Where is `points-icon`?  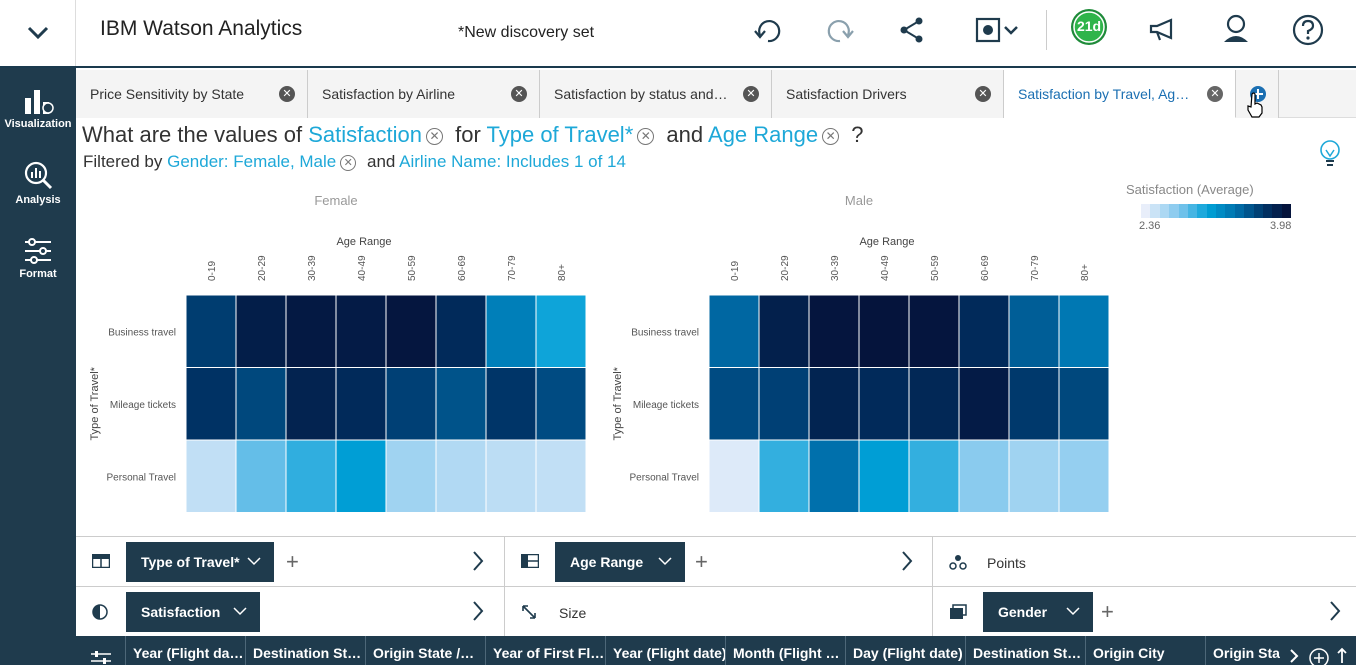 points-icon is located at coordinates (958, 562).